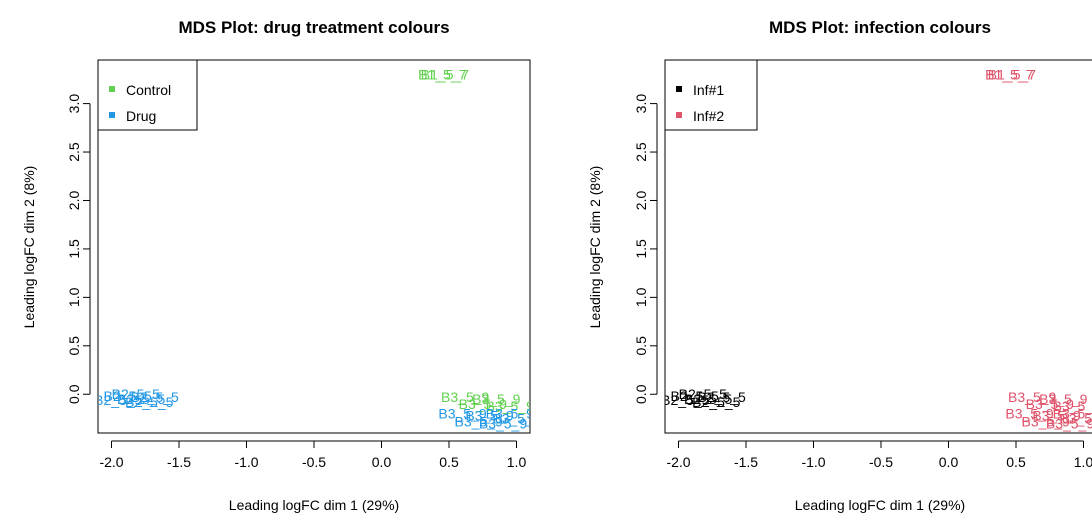 The width and height of the screenshot is (1092, 520). What do you see at coordinates (679, 115) in the screenshot?
I see `legend-swatch-inf2` at bounding box center [679, 115].